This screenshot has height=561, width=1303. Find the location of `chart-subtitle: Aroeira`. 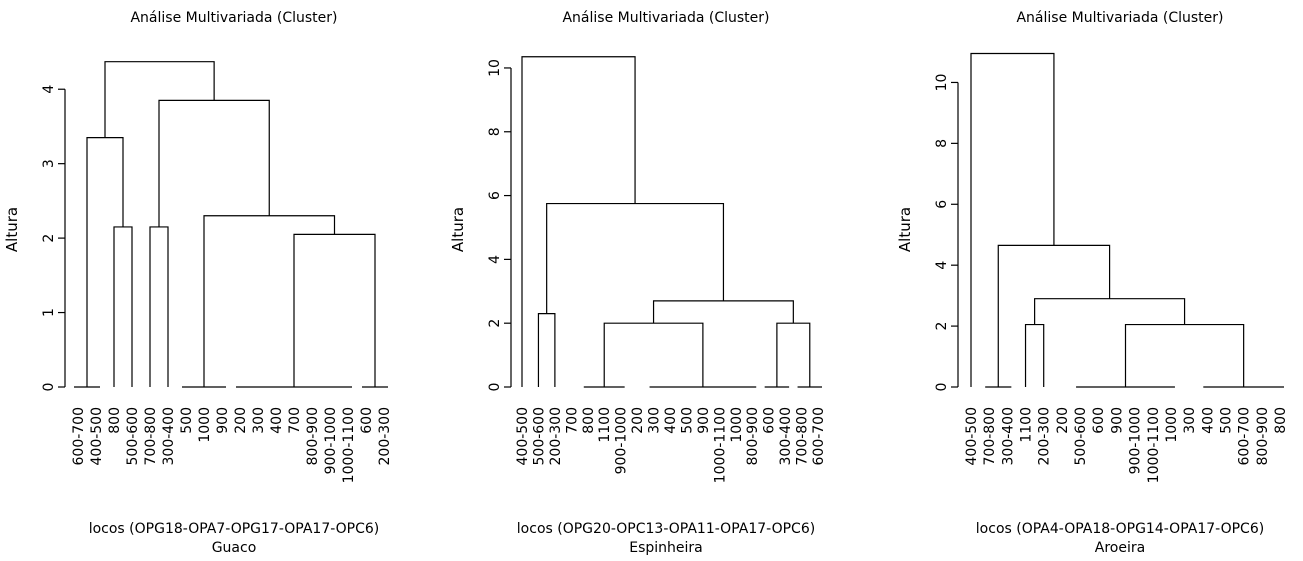

chart-subtitle: Aroeira is located at coordinates (1120, 548).